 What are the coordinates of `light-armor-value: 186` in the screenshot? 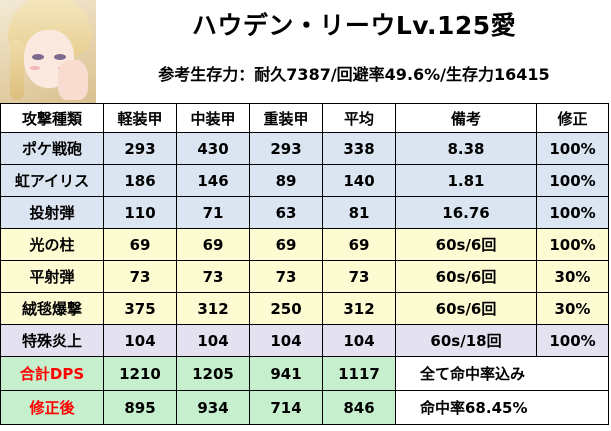 It's located at (140, 180).